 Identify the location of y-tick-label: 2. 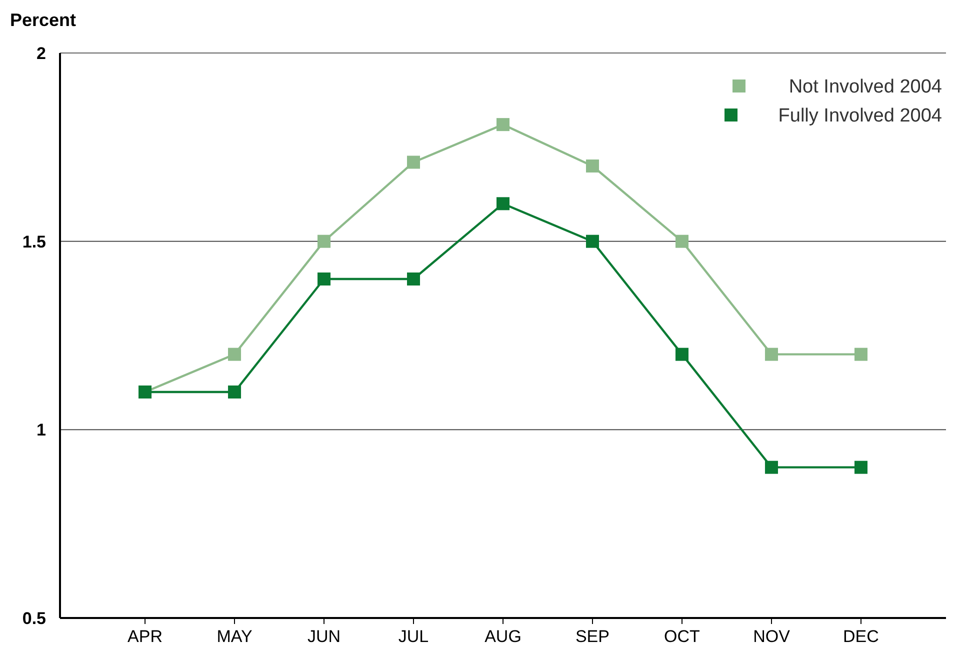
(41, 53).